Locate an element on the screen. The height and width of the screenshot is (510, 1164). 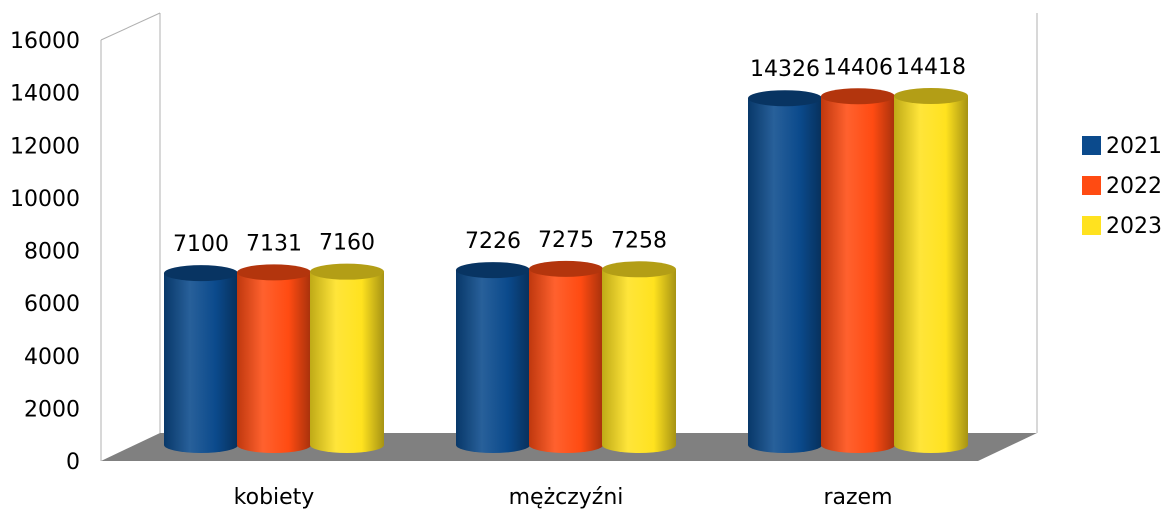
y-tick-label: 0 is located at coordinates (73, 462).